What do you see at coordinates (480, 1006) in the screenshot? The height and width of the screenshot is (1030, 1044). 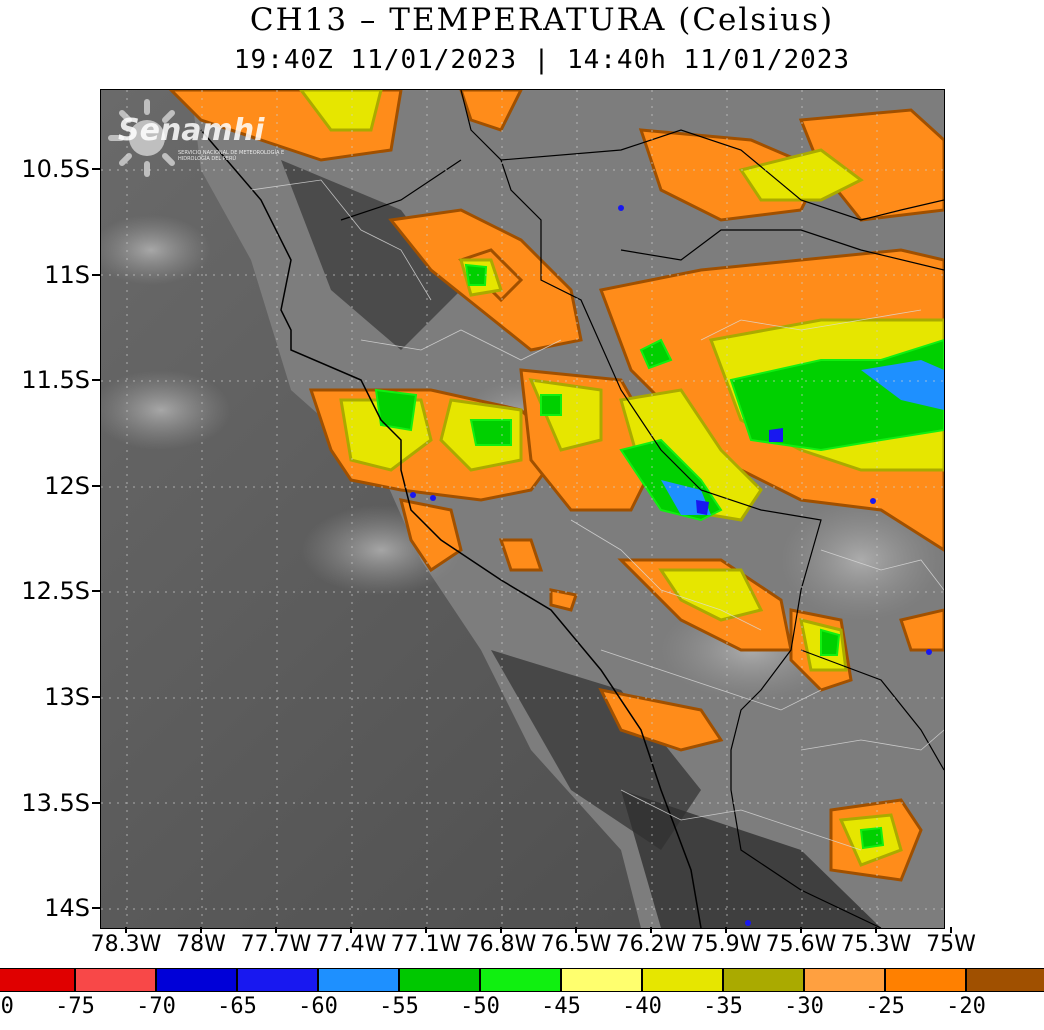 I see `colorbar-label: -50` at bounding box center [480, 1006].